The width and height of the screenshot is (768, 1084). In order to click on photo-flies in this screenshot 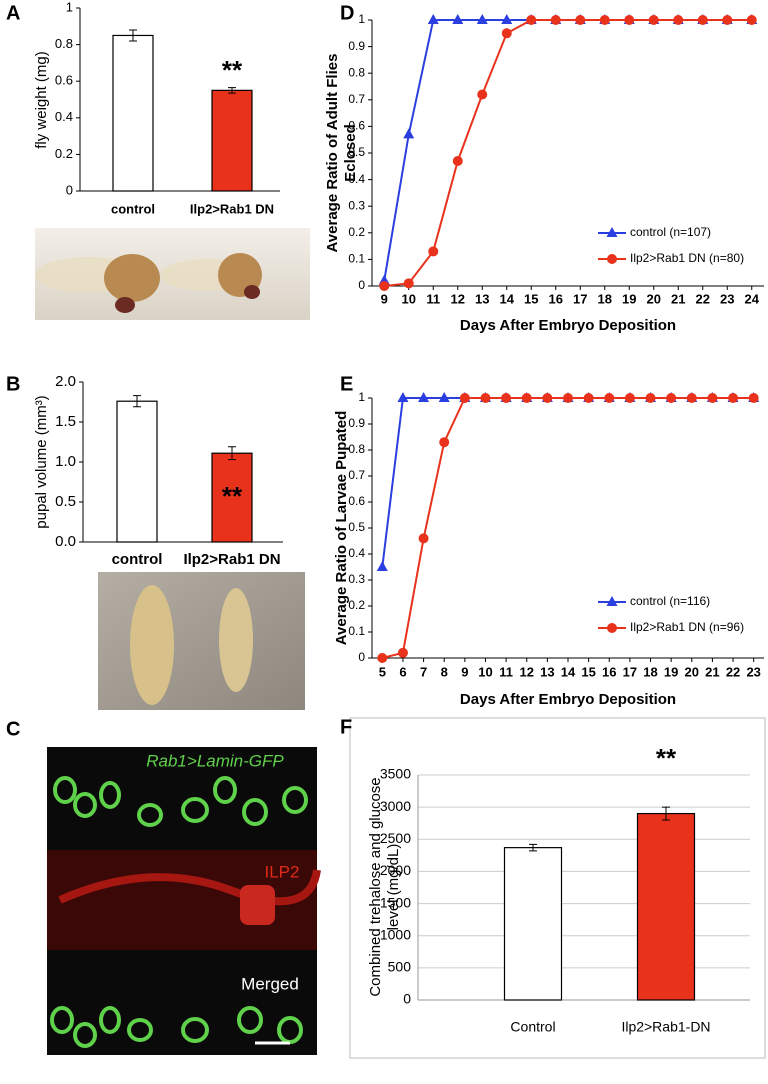, I will do `click(172, 274)`.